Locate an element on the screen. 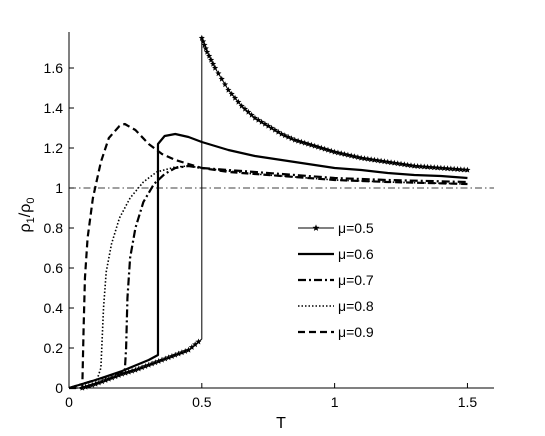 The width and height of the screenshot is (545, 436). y-tick-label: 0.8 is located at coordinates (54, 228).